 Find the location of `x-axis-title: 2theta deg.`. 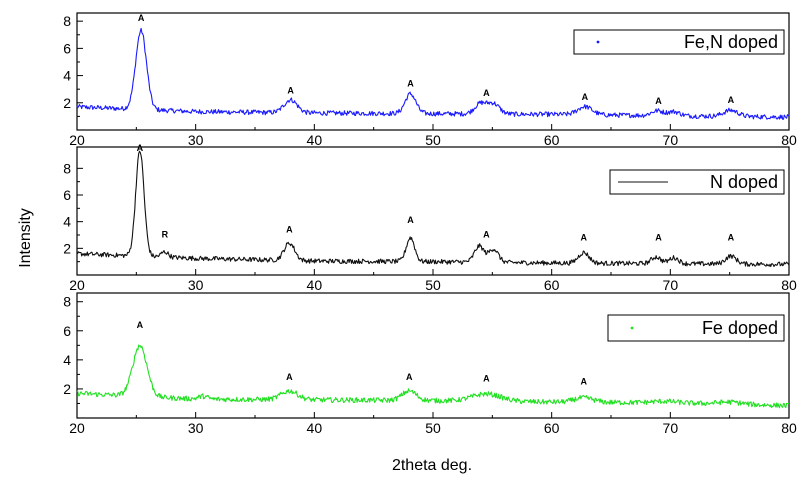

x-axis-title: 2theta deg. is located at coordinates (432, 465).